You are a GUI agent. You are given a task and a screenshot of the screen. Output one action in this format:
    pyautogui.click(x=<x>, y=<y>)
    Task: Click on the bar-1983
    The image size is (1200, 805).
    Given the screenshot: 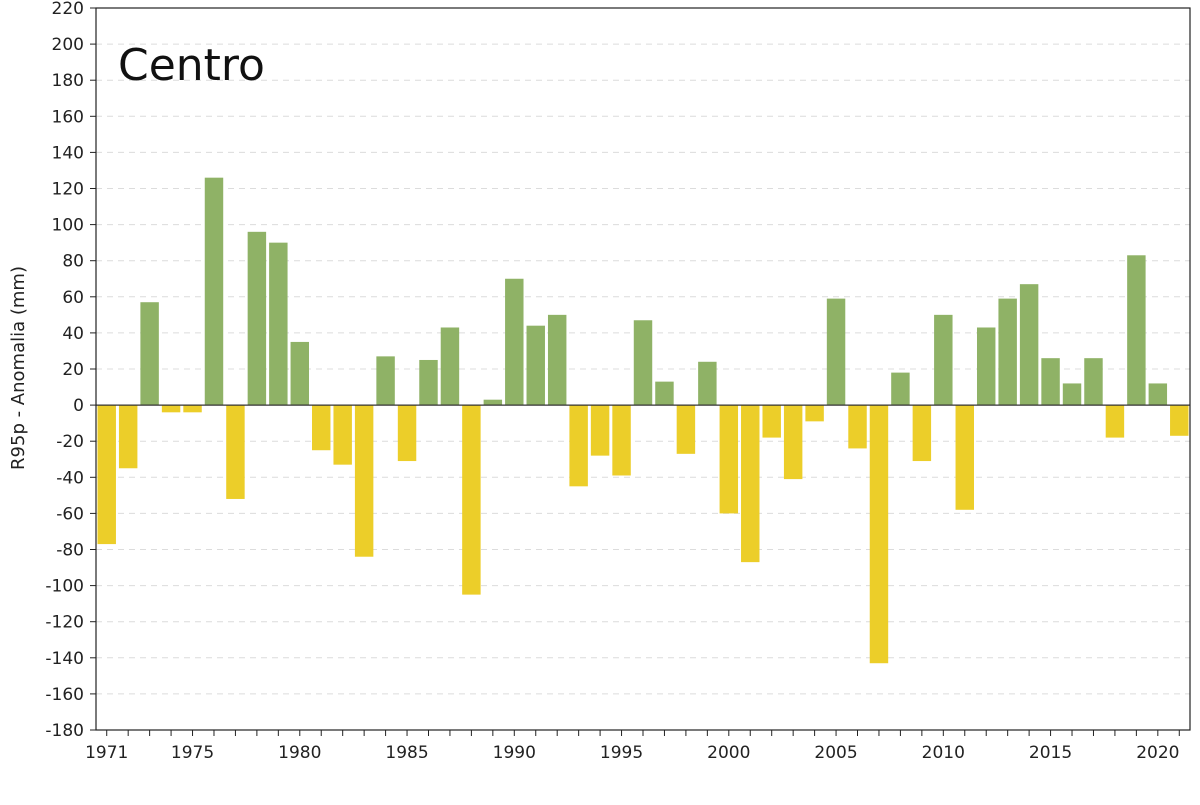 What is the action you would take?
    pyautogui.click(x=364, y=481)
    